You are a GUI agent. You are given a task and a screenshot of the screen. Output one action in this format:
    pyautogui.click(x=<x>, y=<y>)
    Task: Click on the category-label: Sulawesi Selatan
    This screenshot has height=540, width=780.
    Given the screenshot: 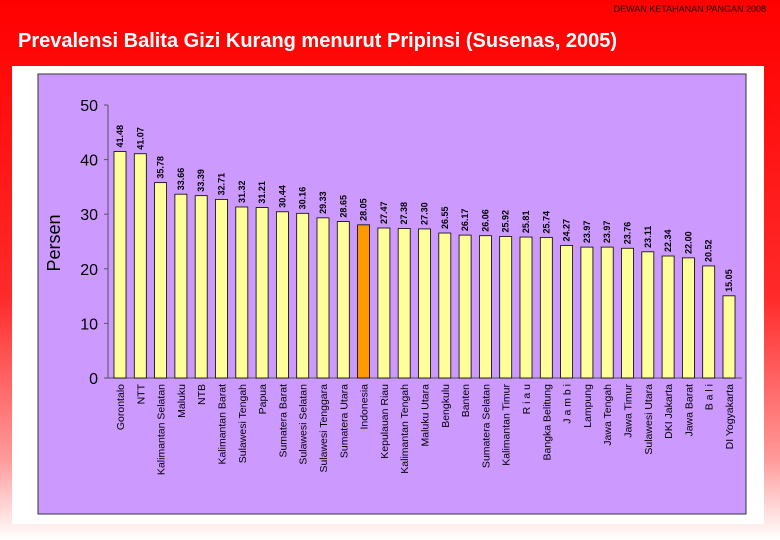 What is the action you would take?
    pyautogui.click(x=304, y=424)
    